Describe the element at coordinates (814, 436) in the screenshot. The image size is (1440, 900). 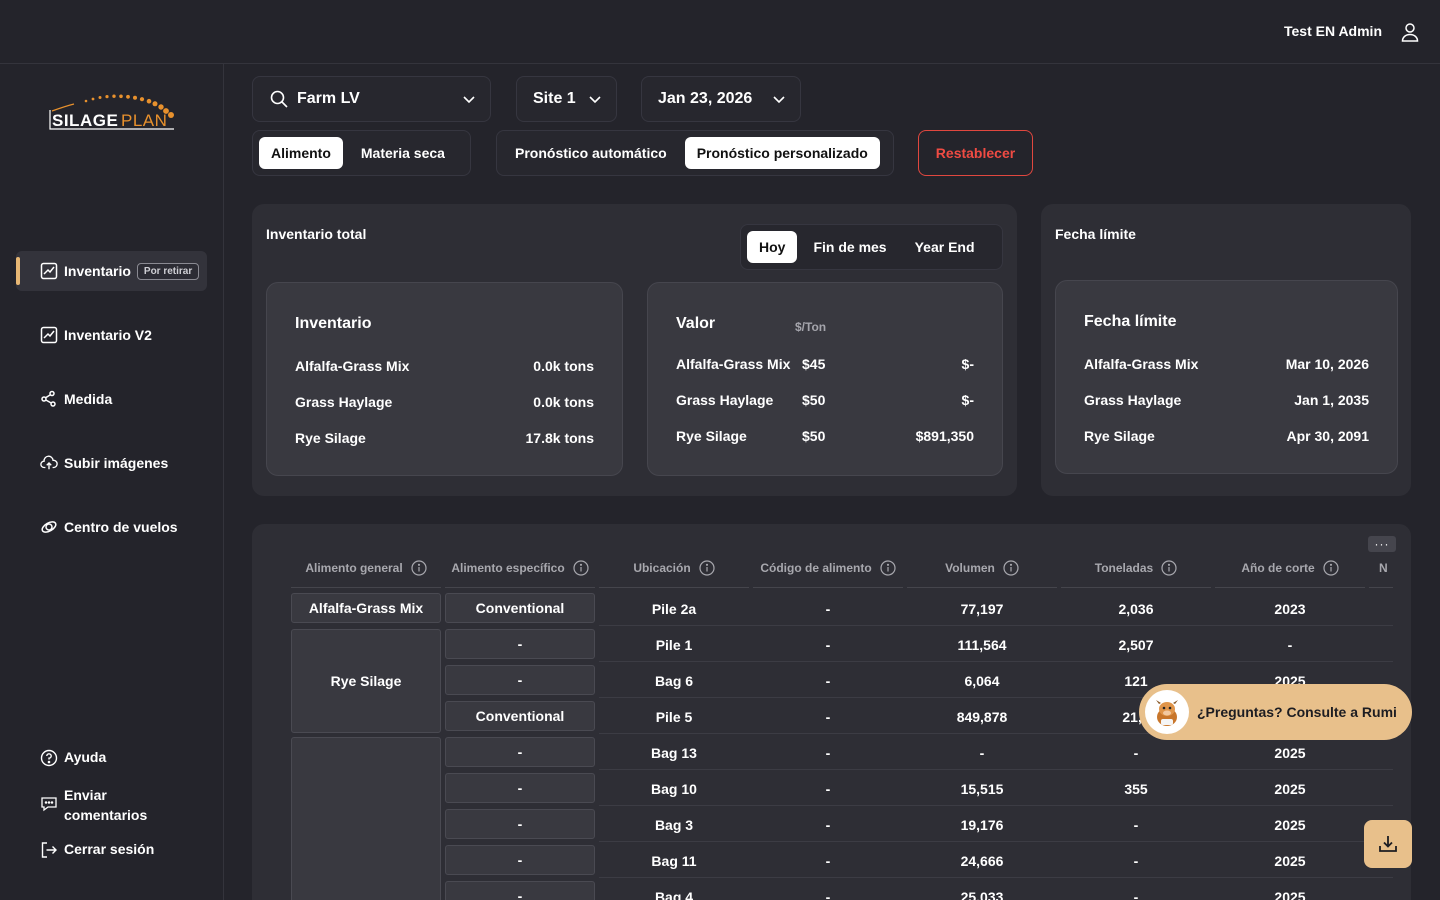
I see `feed-price: $50` at that location.